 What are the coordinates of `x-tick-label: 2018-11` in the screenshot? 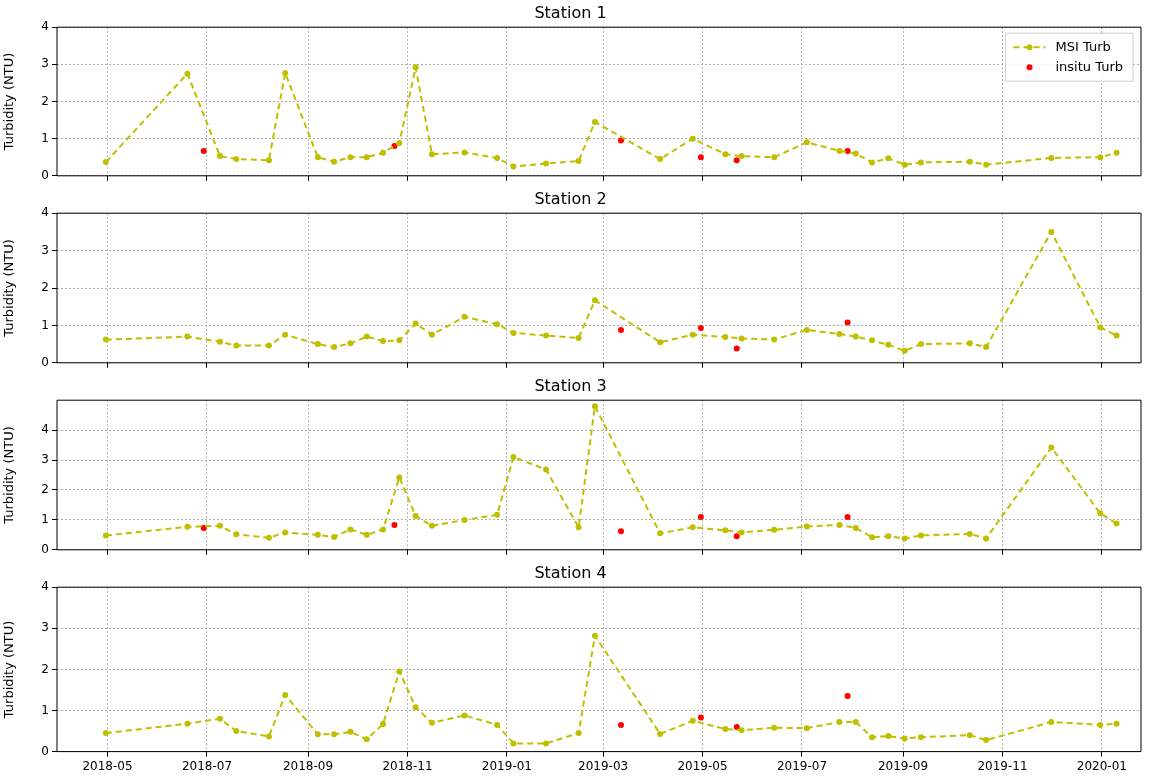 It's located at (407, 765).